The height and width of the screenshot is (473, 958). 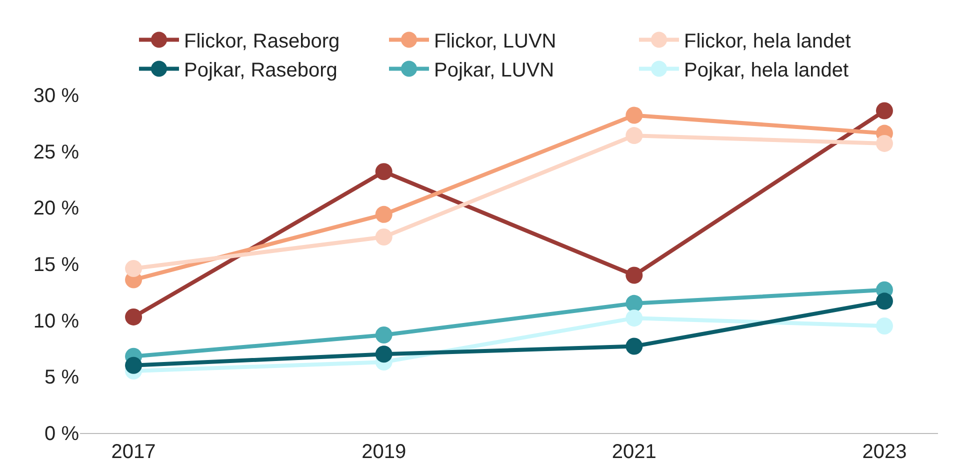 I want to click on legend-label: Pojkar, Raseborg, so click(x=261, y=71).